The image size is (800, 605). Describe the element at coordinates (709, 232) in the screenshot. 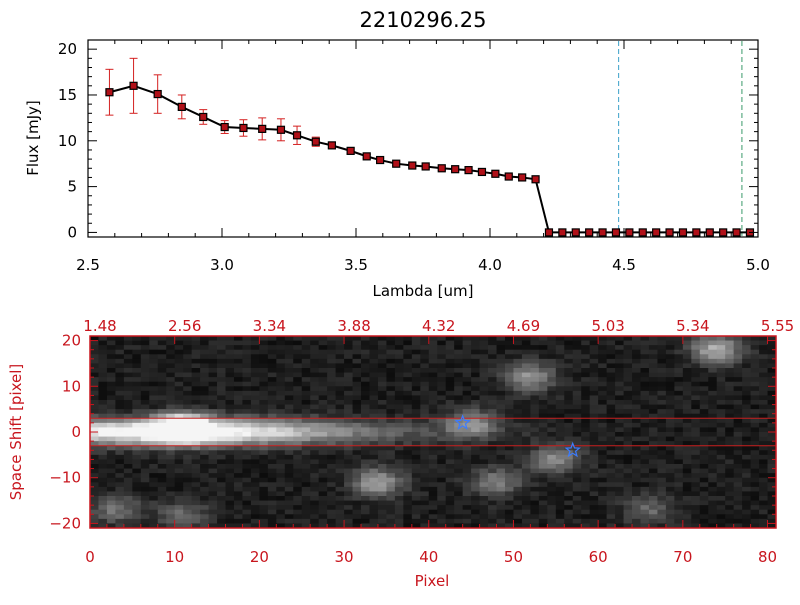

I see `data-point` at that location.